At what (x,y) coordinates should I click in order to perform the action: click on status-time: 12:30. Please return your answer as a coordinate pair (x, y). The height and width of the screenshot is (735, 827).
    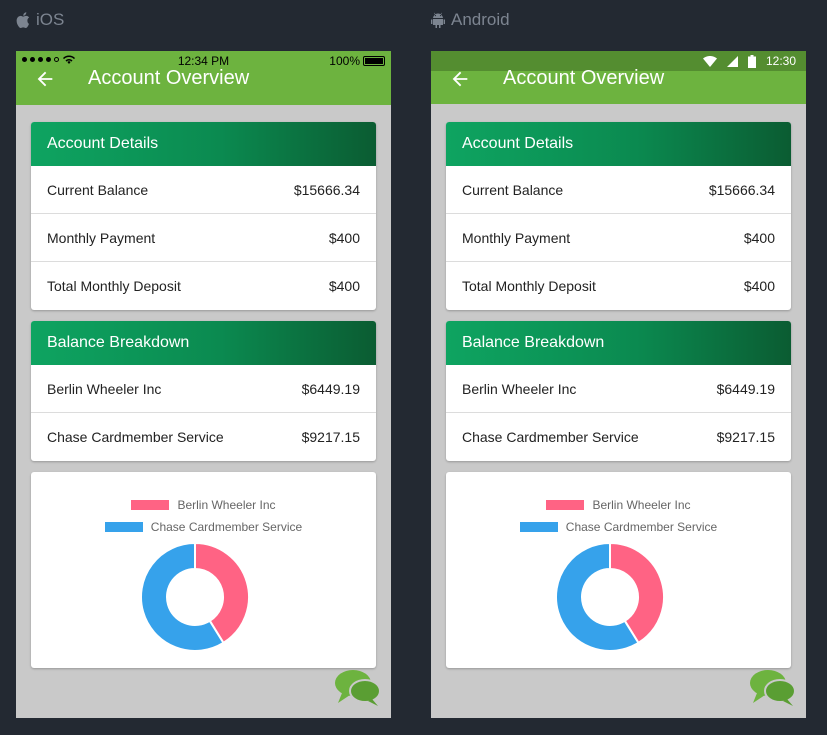
    Looking at the image, I should click on (780, 61).